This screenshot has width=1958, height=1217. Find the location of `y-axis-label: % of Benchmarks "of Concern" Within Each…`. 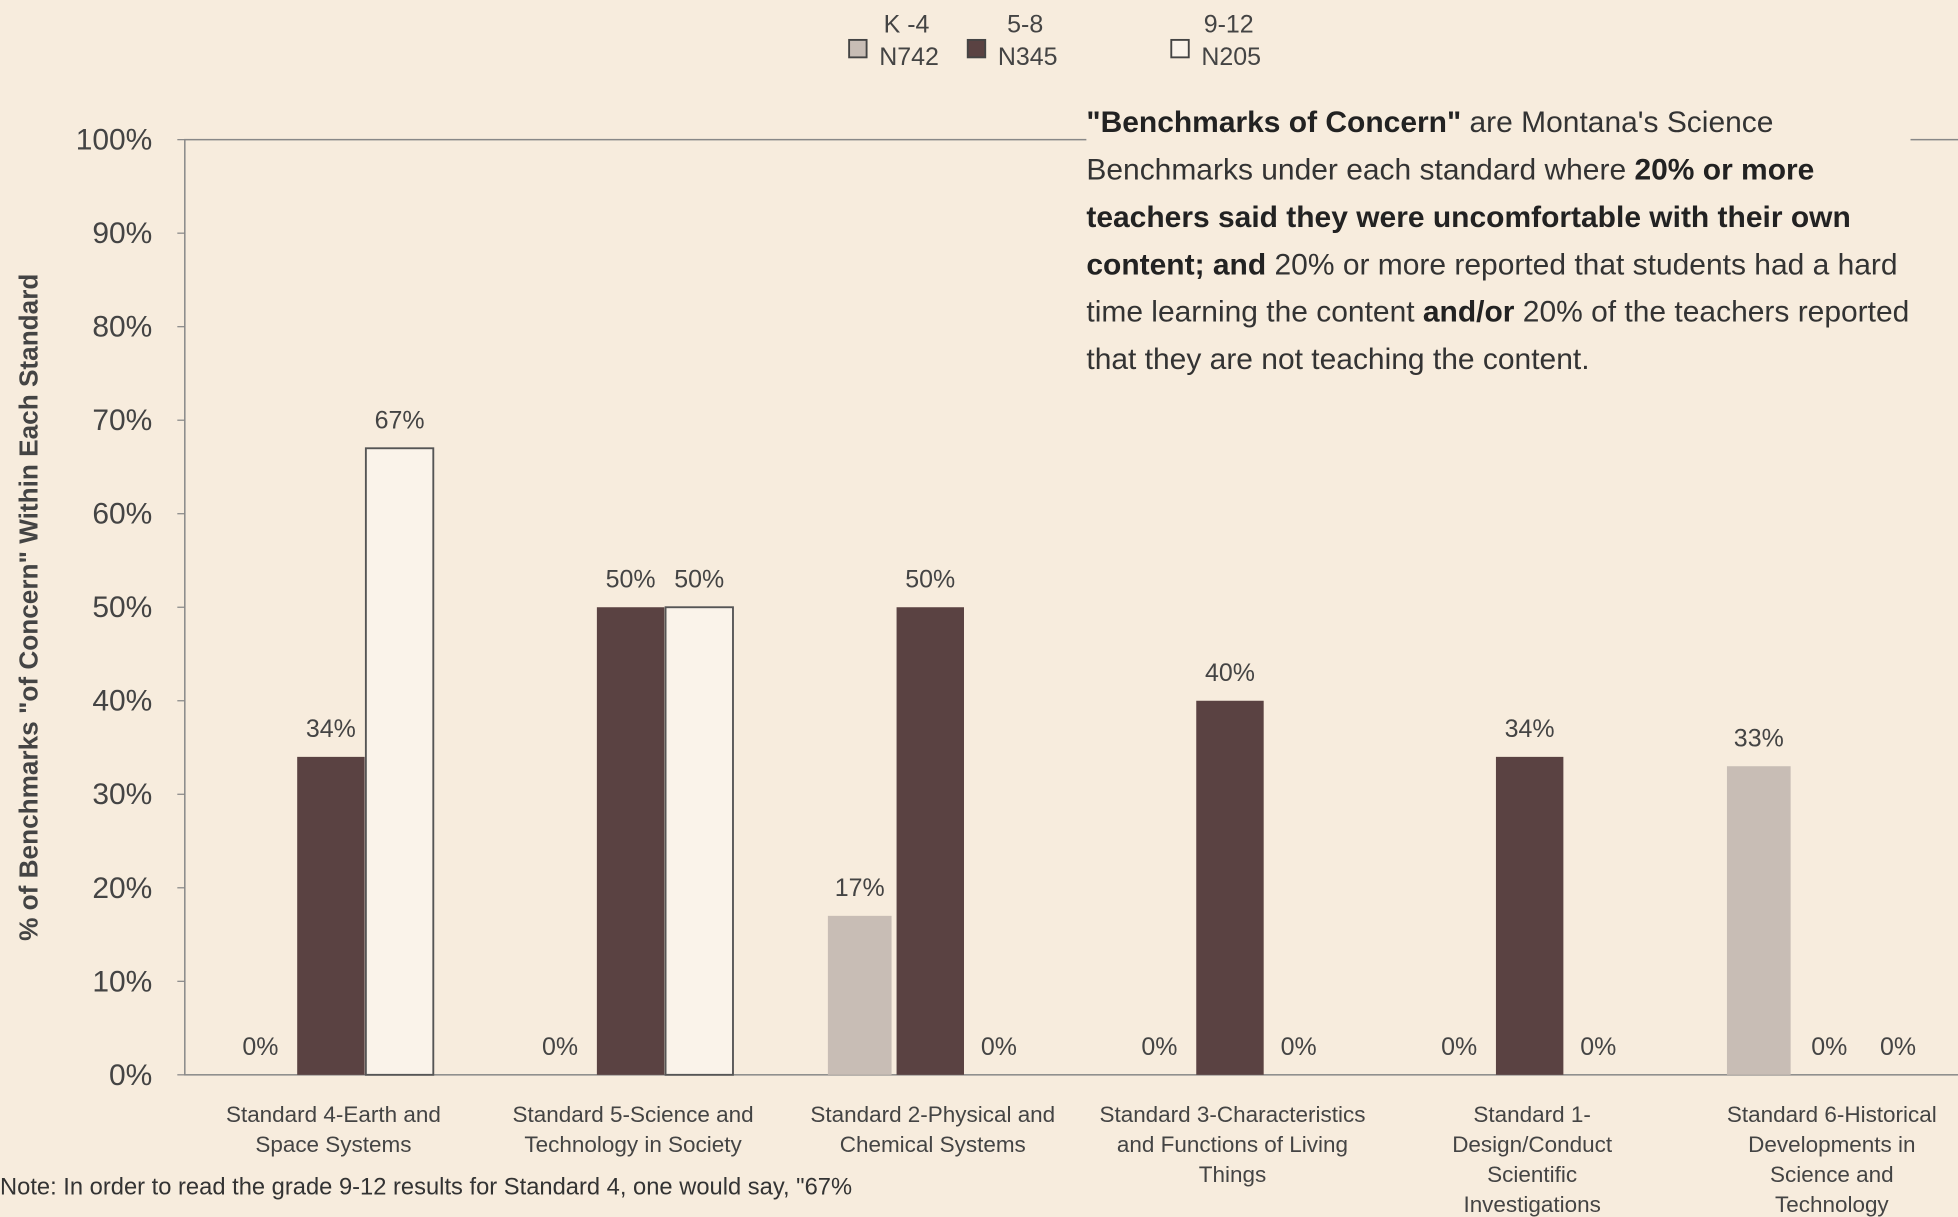

y-axis-label: % of Benchmarks "of Concern" Within Each… is located at coordinates (28, 607).